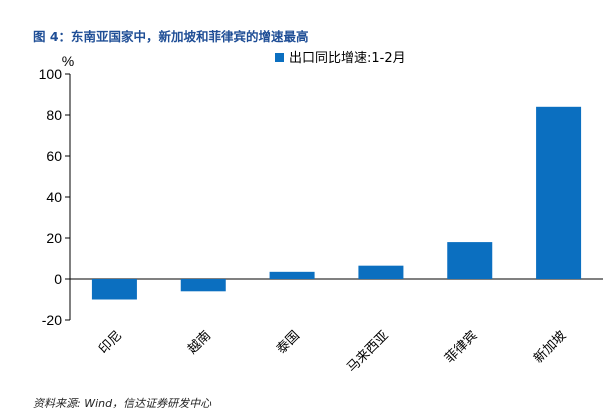  What do you see at coordinates (171, 36) in the screenshot?
I see `figure-title: 图 4：东南亚国家中，新加坡和菲律宾的增速最高` at bounding box center [171, 36].